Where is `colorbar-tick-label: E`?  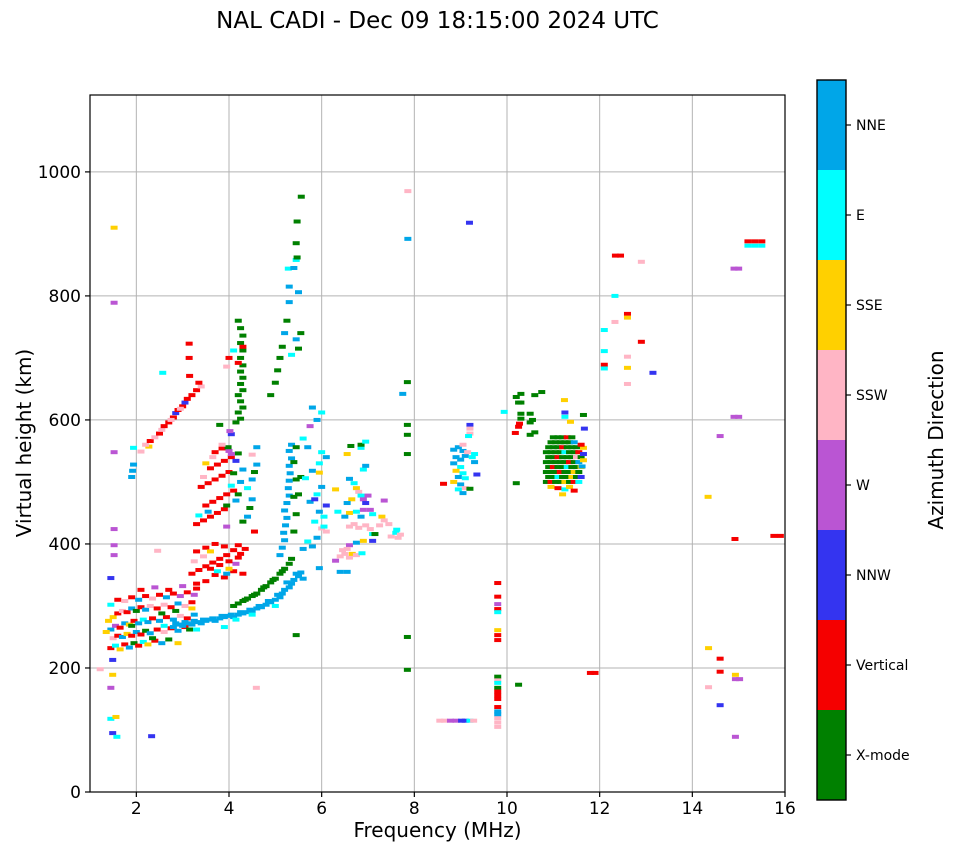
colorbar-tick-label: E is located at coordinates (860, 216).